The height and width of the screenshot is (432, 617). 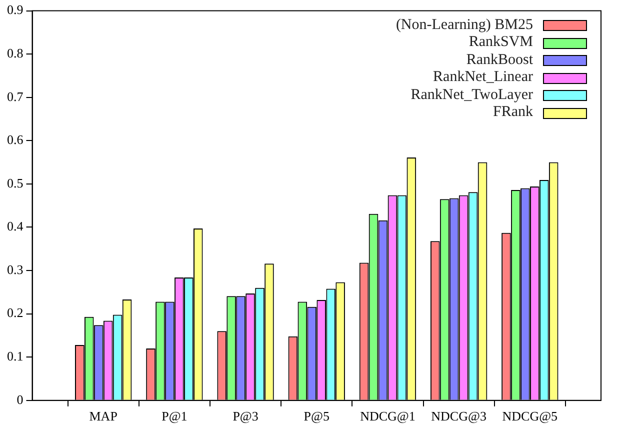 What do you see at coordinates (15, 312) in the screenshot?
I see `y-tick-label: 0.2` at bounding box center [15, 312].